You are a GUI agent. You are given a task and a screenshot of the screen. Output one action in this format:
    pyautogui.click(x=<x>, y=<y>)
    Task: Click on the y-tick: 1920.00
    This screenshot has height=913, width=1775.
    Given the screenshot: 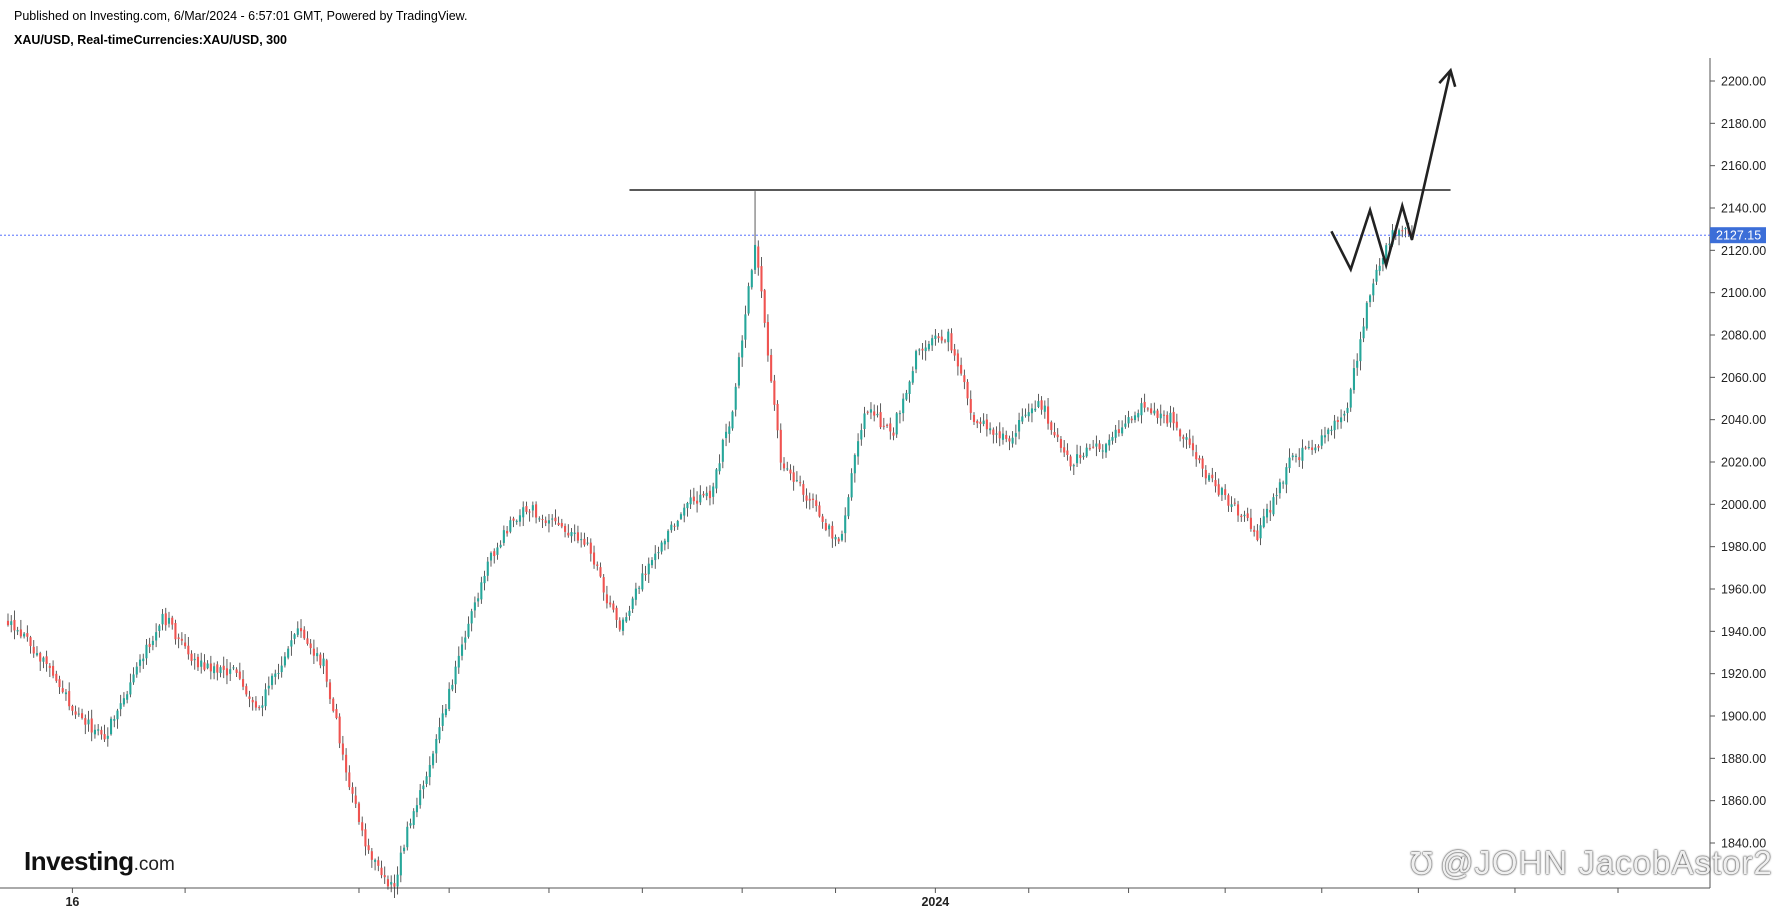 What is the action you would take?
    pyautogui.click(x=1738, y=674)
    